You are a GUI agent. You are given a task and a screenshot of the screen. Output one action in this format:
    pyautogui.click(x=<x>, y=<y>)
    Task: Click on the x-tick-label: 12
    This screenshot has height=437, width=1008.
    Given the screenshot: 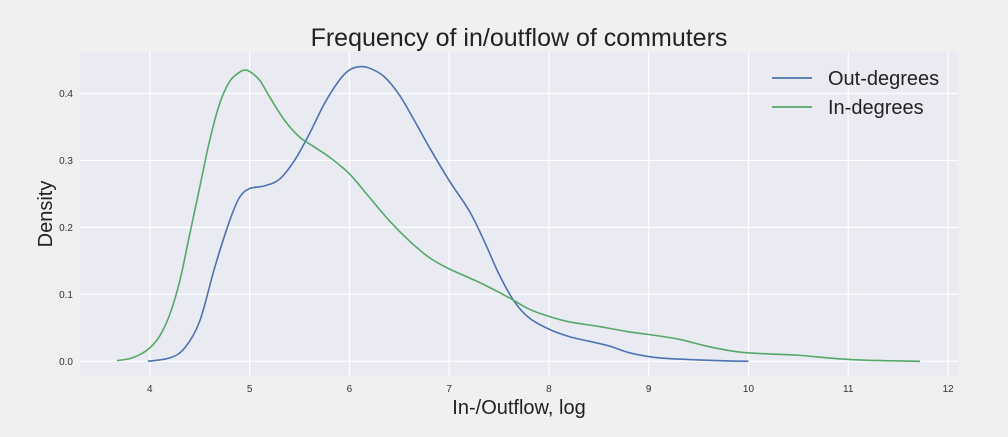 What is the action you would take?
    pyautogui.click(x=948, y=389)
    